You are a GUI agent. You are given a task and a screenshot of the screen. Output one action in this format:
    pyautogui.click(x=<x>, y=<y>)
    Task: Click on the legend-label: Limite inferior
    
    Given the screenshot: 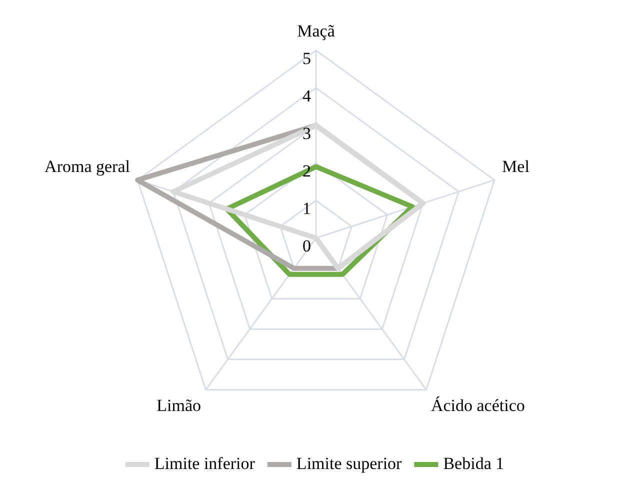 What is the action you would take?
    pyautogui.click(x=205, y=463)
    